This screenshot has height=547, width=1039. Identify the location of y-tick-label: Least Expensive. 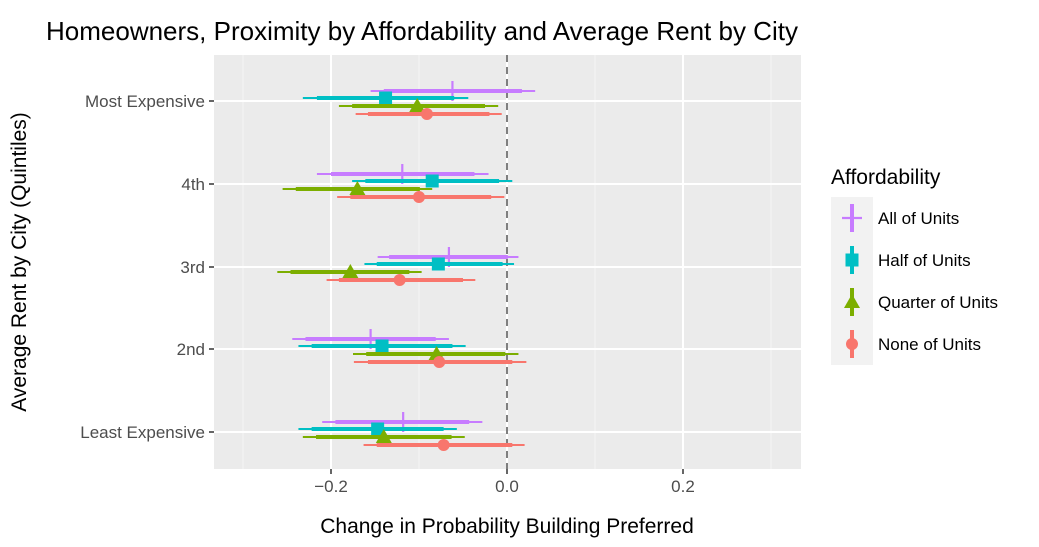
(142, 432).